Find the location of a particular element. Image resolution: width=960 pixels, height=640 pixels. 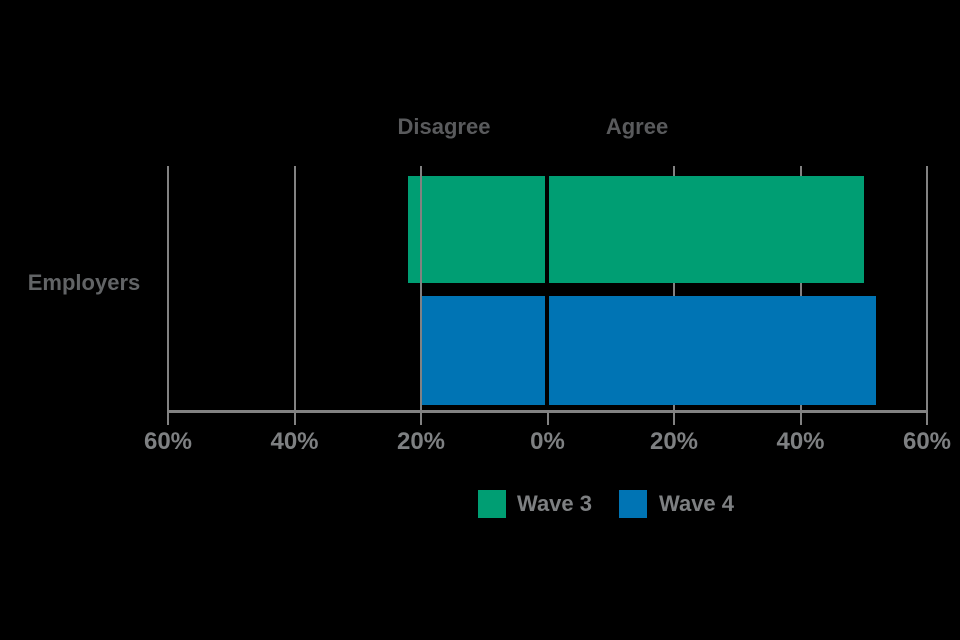

x-tick-label--60: 60% is located at coordinates (168, 441).